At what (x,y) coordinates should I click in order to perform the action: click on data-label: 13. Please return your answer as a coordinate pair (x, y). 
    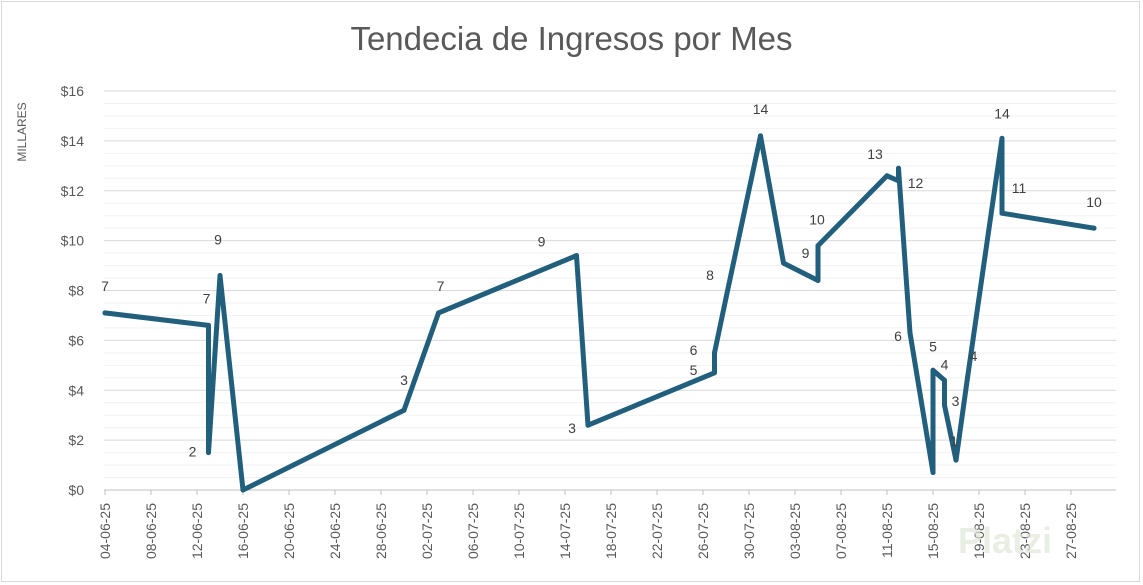
    Looking at the image, I should click on (875, 154).